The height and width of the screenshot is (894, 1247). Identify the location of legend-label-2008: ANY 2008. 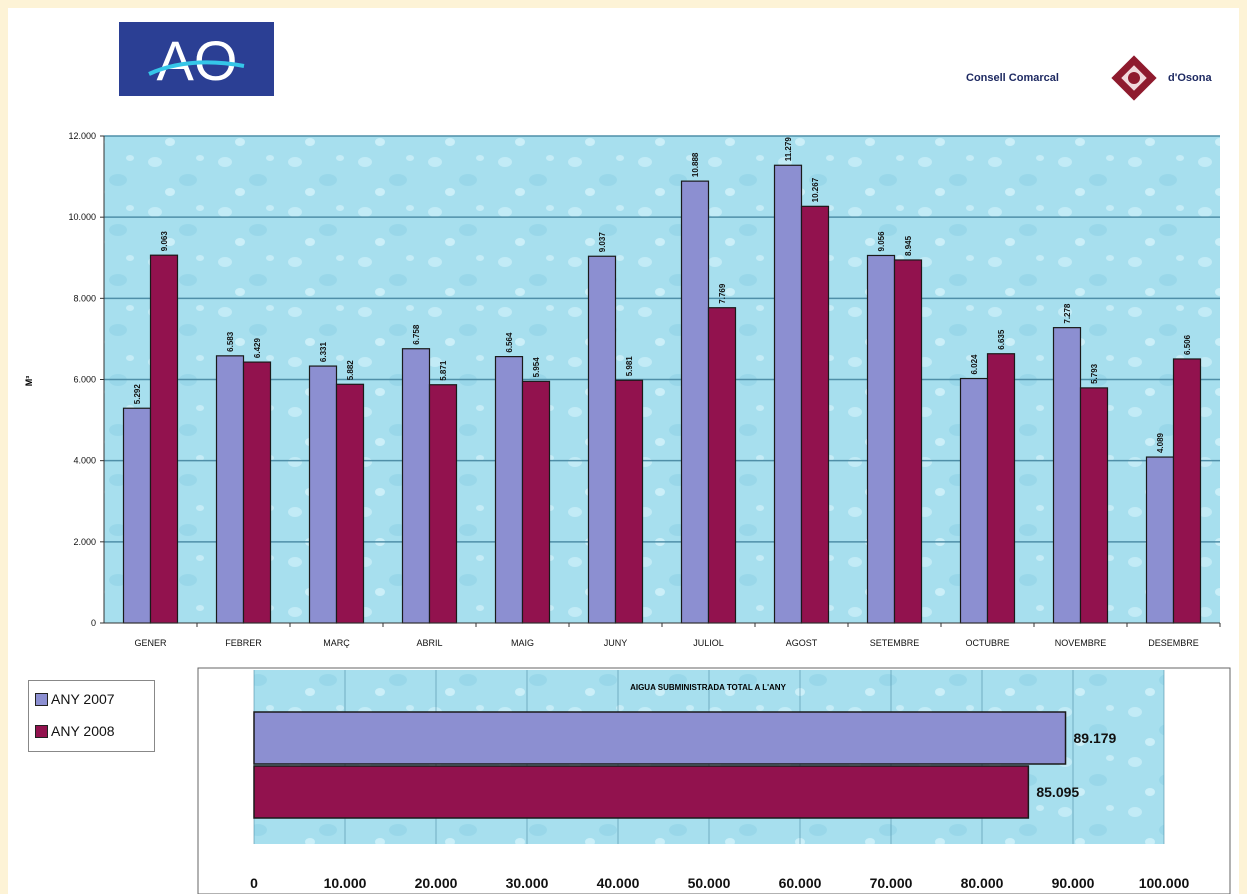
(83, 731).